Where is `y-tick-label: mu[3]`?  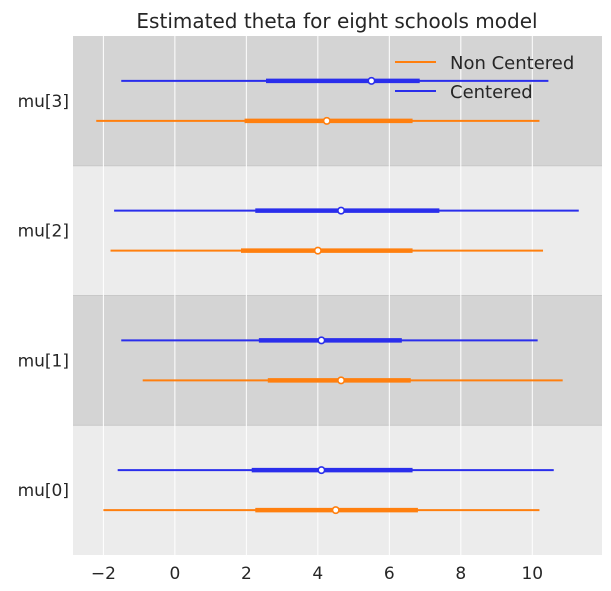
y-tick-label: mu[3] is located at coordinates (43, 102).